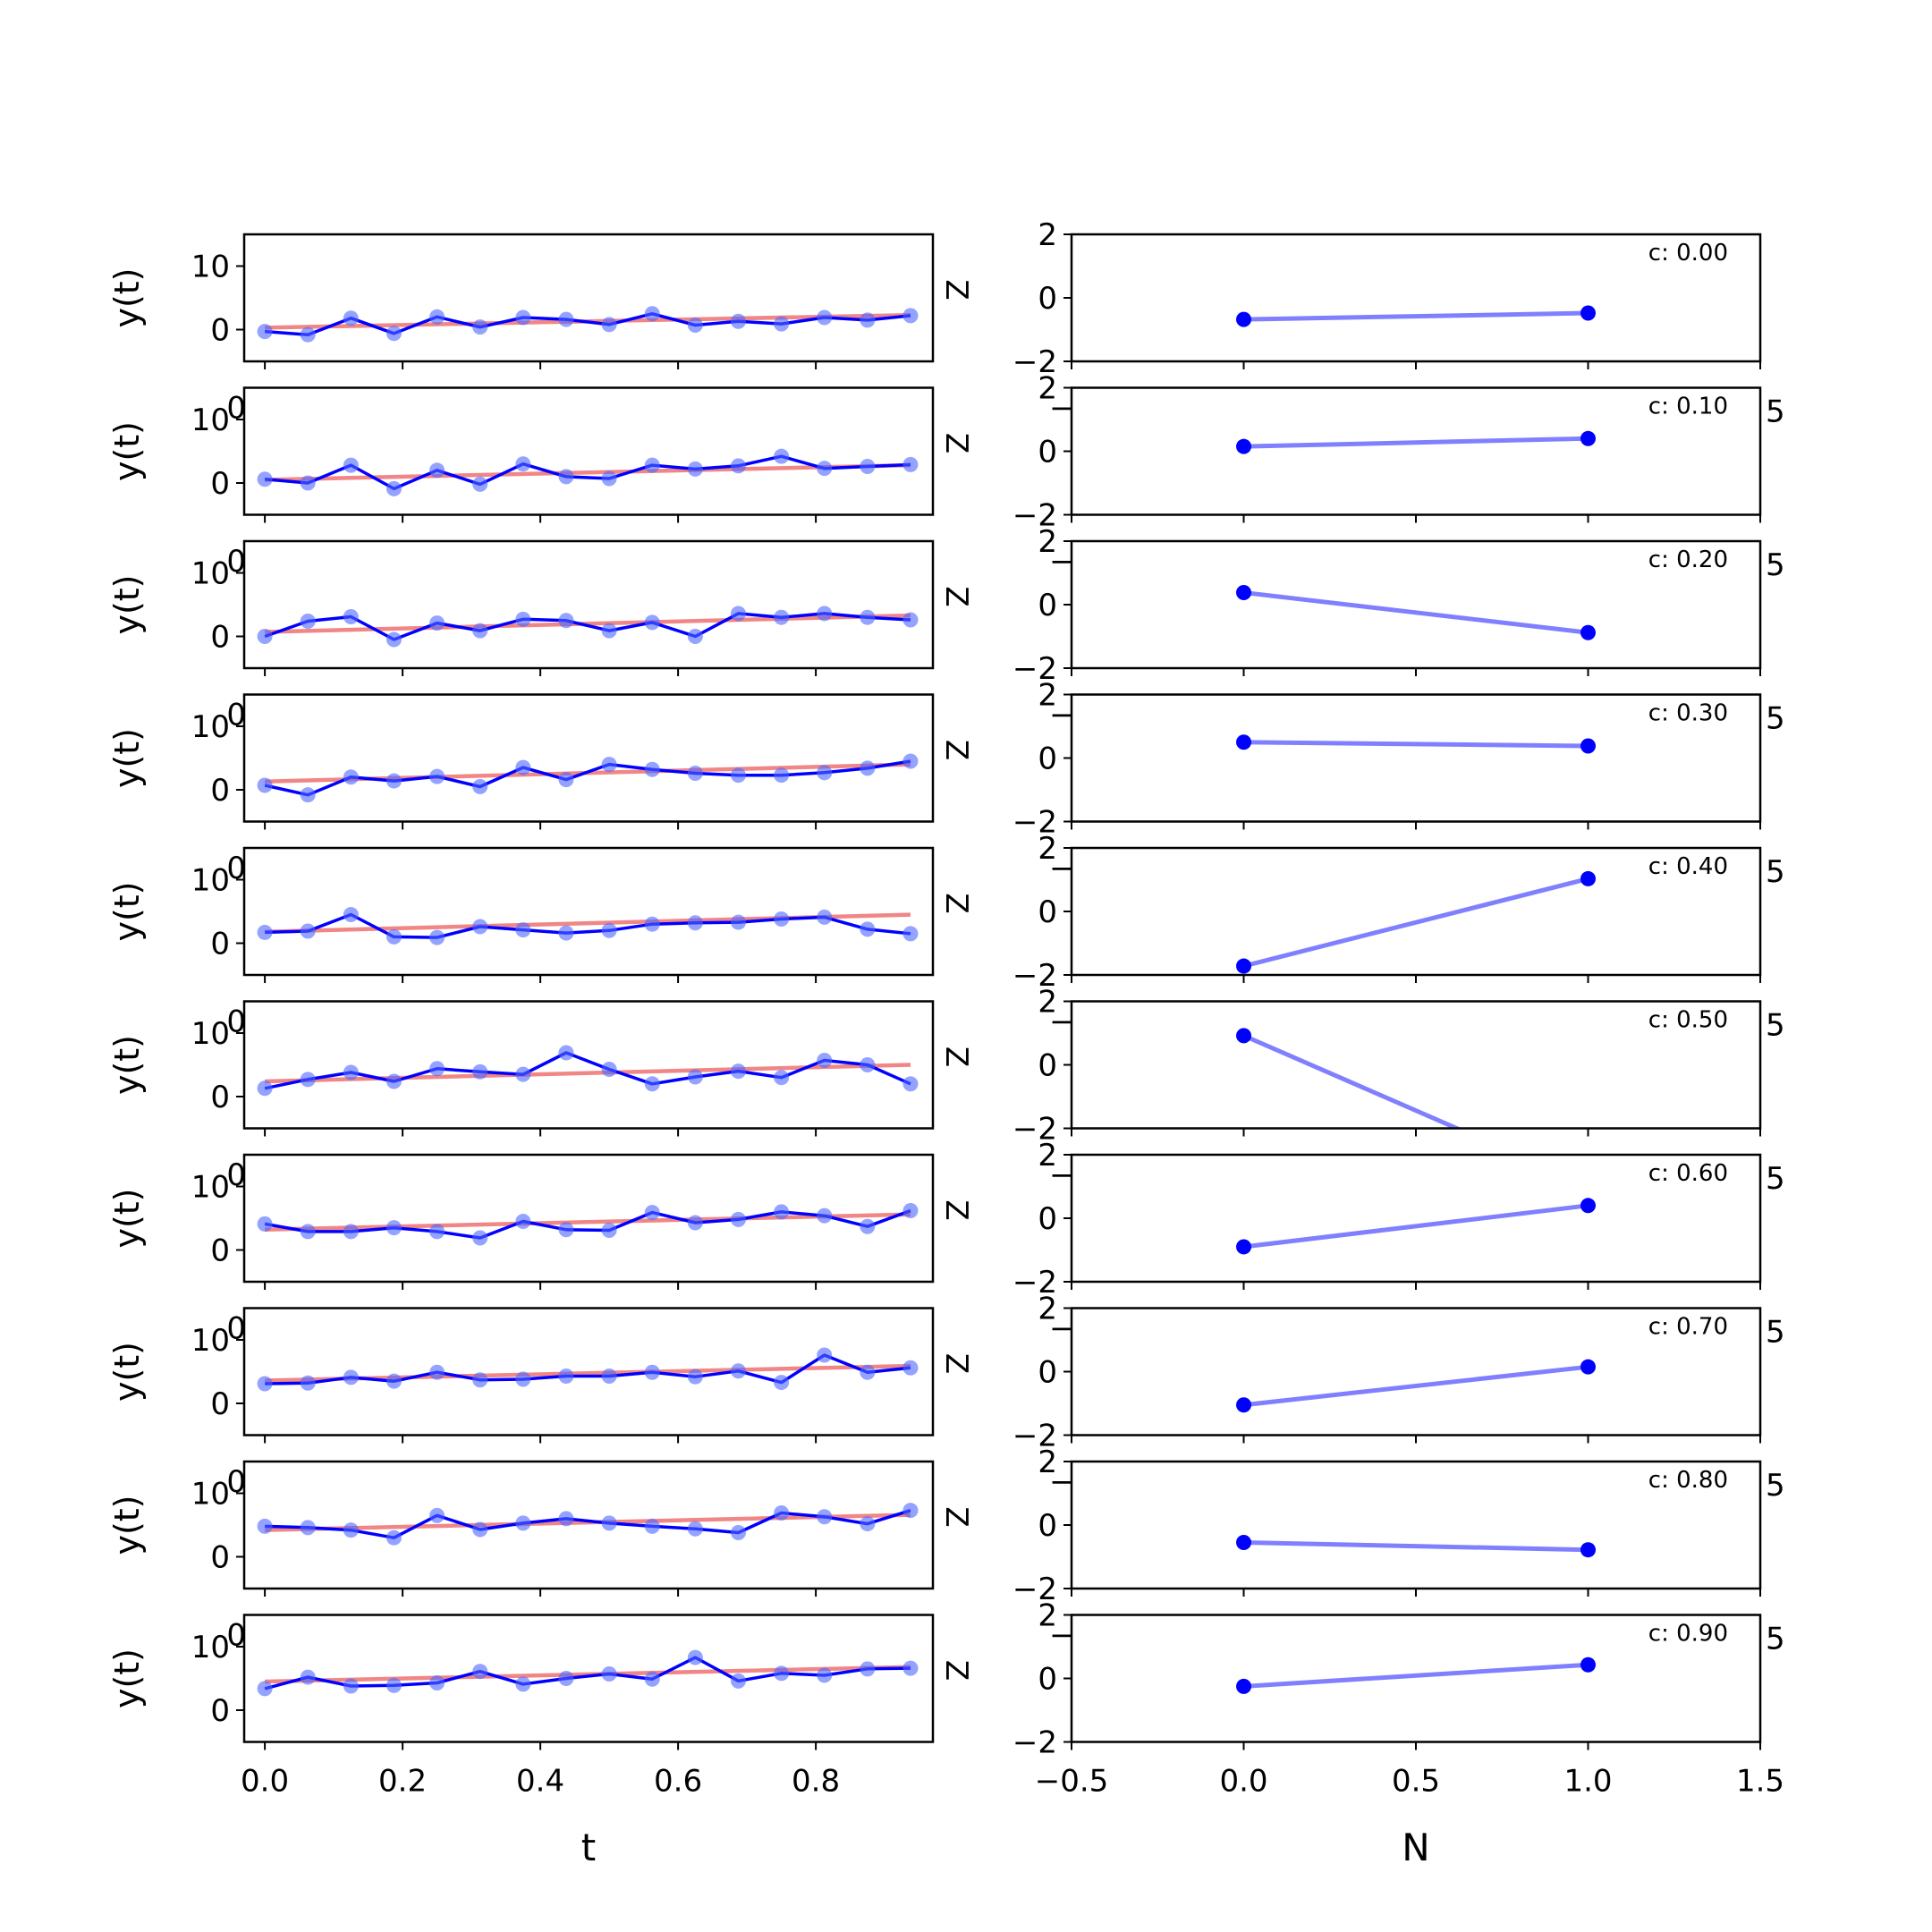 The height and width of the screenshot is (1932, 1932). I want to click on c-annotation: c: 0.00, so click(1688, 253).